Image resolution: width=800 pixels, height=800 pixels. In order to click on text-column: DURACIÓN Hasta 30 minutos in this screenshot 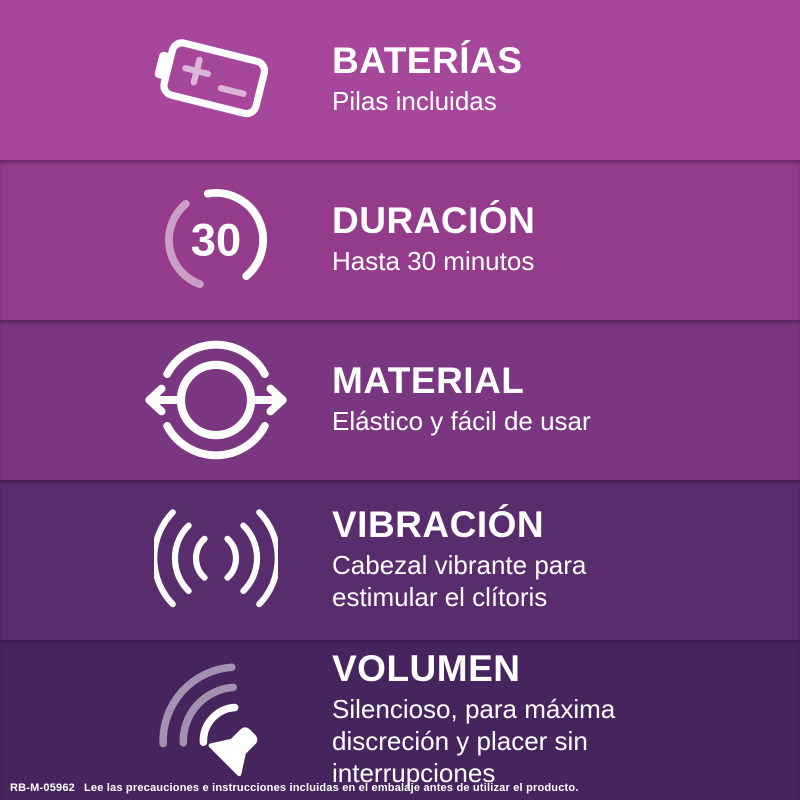, I will do `click(566, 240)`.